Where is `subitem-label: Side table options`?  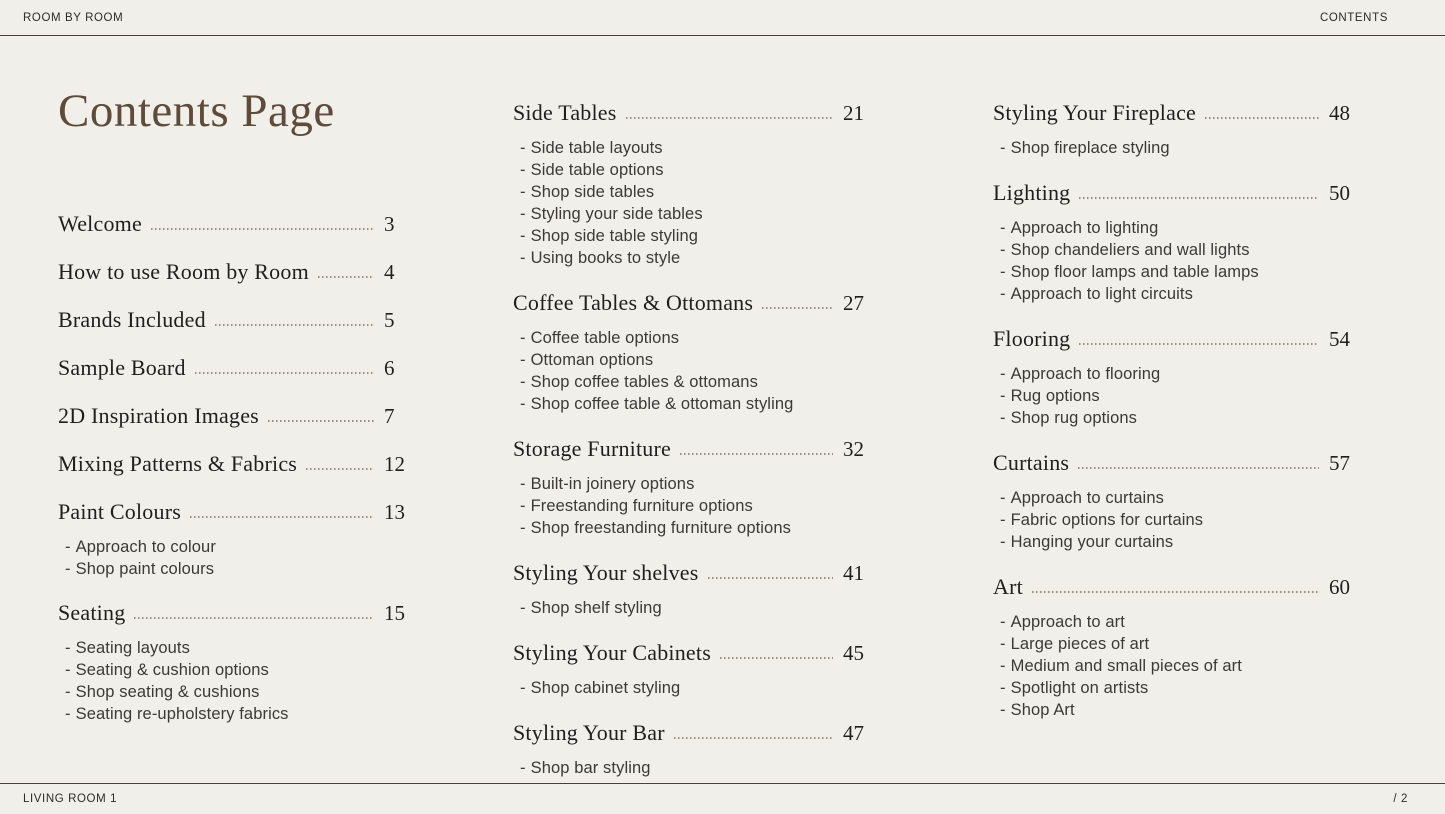
subitem-label: Side table options is located at coordinates (597, 170).